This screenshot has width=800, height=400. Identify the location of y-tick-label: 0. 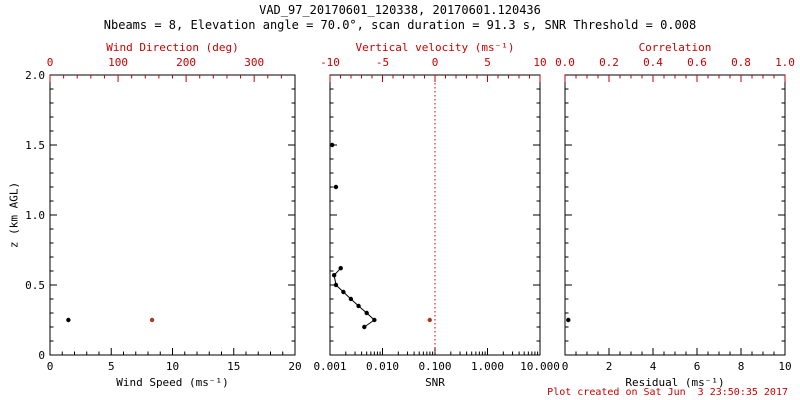
(41, 355).